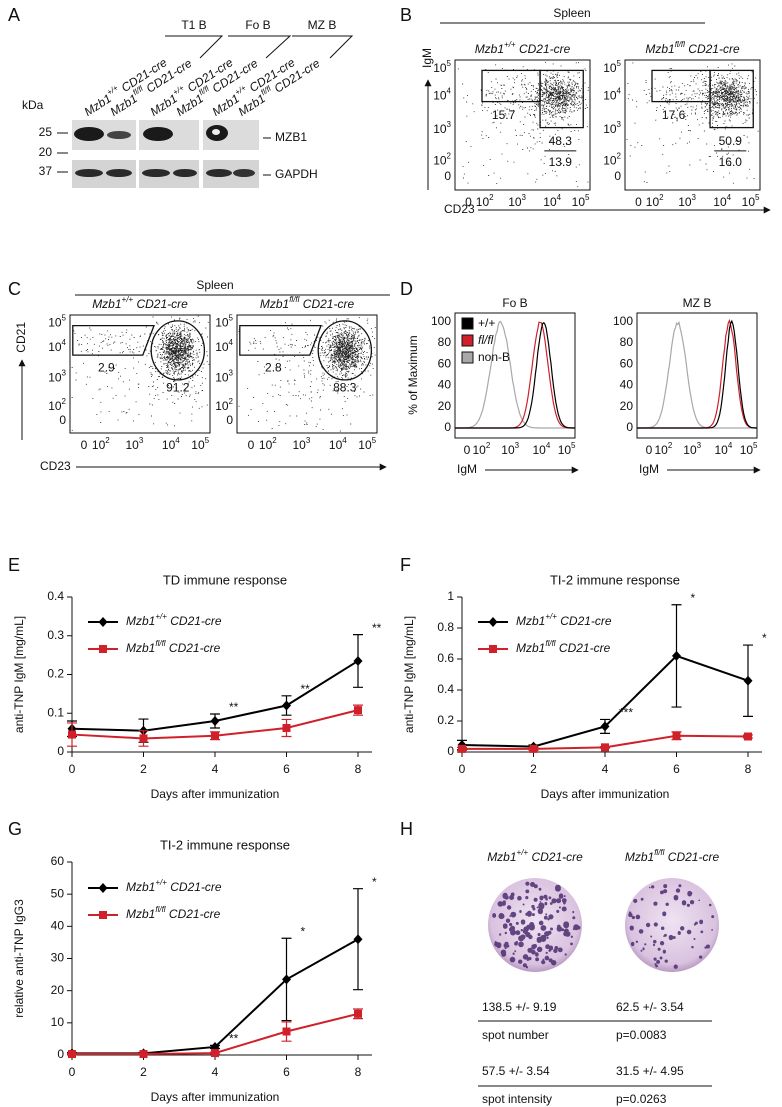 The height and width of the screenshot is (1107, 782). Describe the element at coordinates (58, 958) in the screenshot. I see `y-tick-label: 30` at that location.